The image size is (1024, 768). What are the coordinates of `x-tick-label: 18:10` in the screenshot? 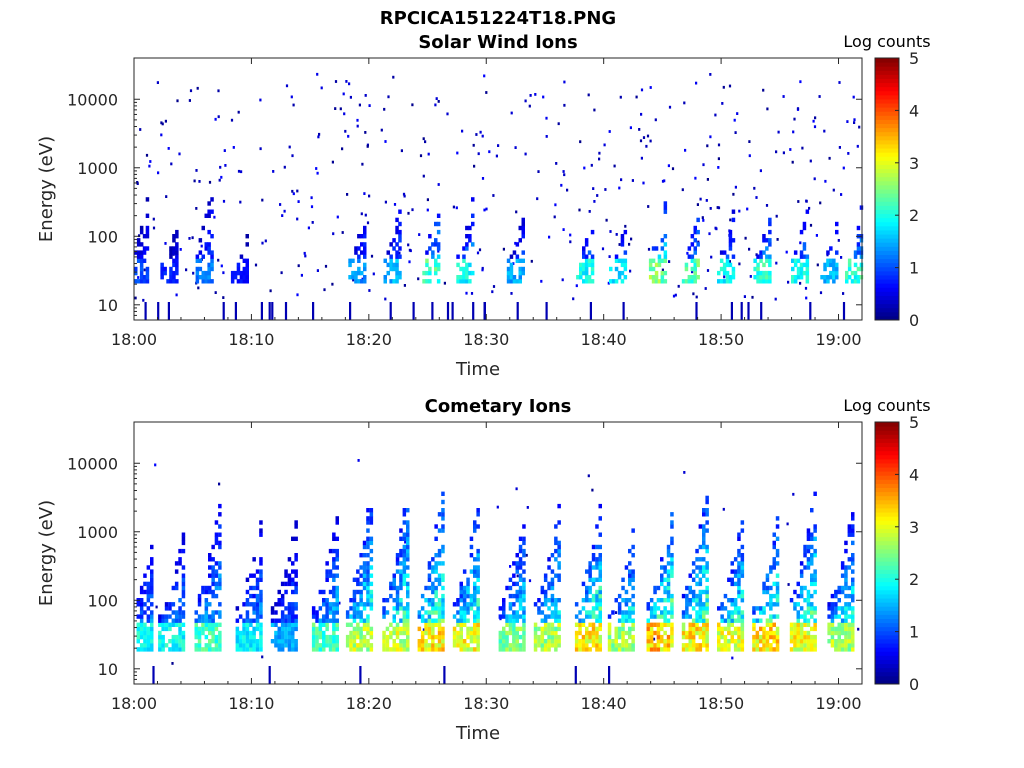 It's located at (251, 703).